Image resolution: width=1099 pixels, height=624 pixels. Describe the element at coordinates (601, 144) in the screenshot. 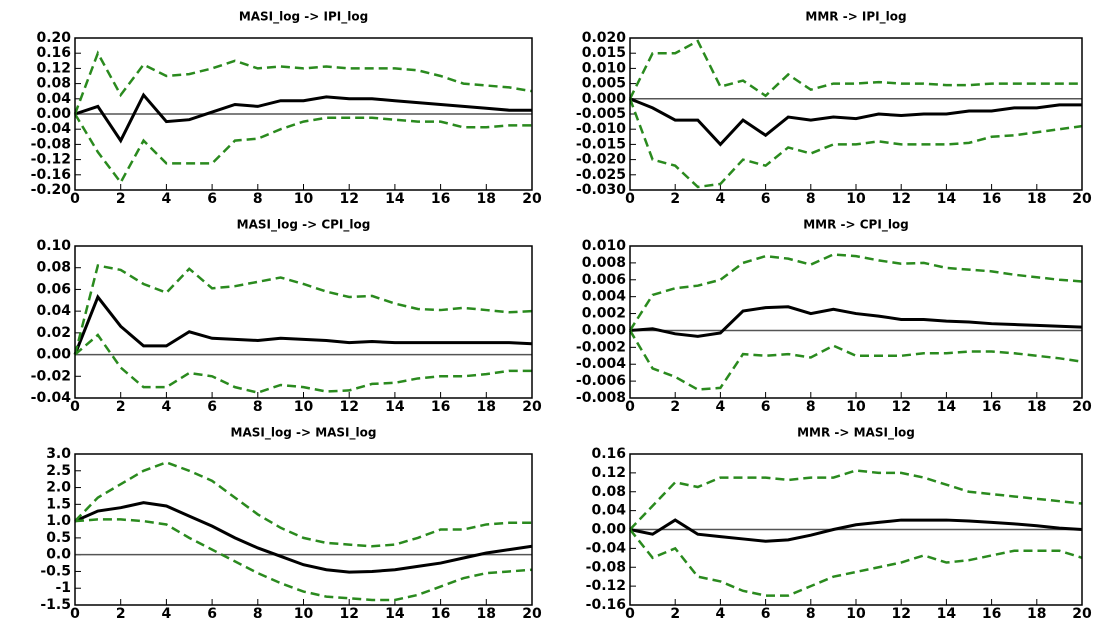

I see `y-tick-label: -0.015` at that location.